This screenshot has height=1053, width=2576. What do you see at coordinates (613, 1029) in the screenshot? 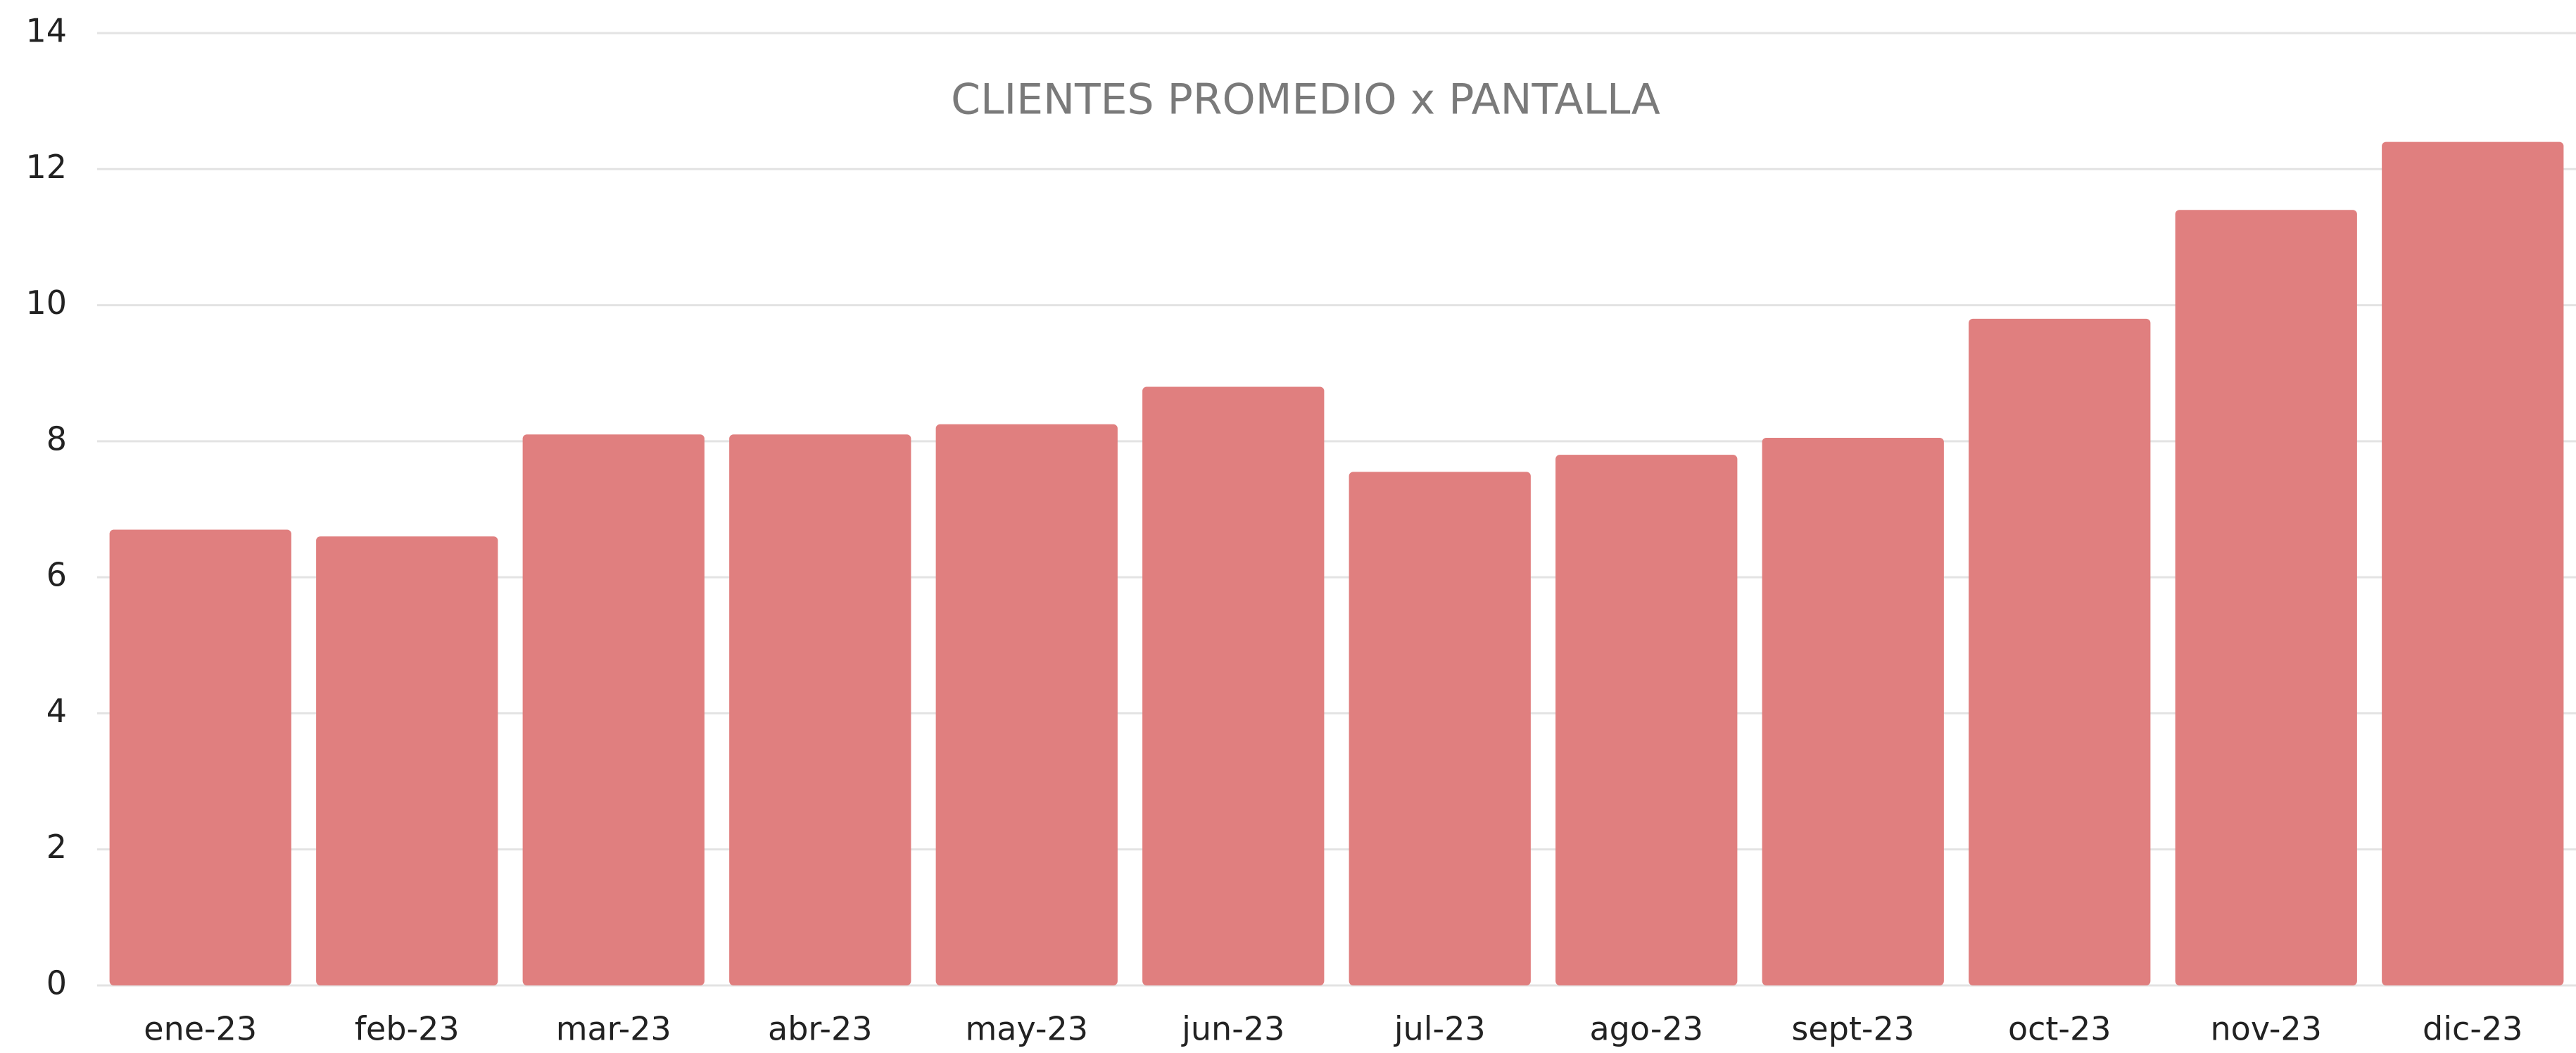
I see `x-tick-label: mar-23` at bounding box center [613, 1029].